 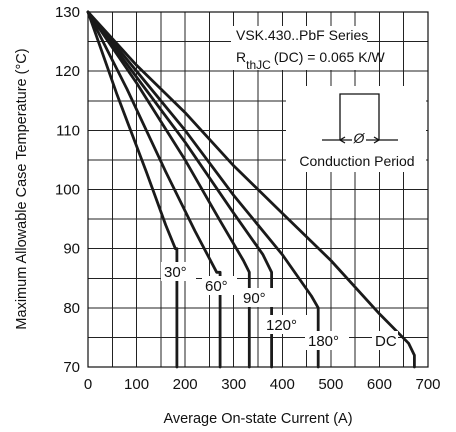 I want to click on y-tick-label: 120, so click(x=67, y=71).